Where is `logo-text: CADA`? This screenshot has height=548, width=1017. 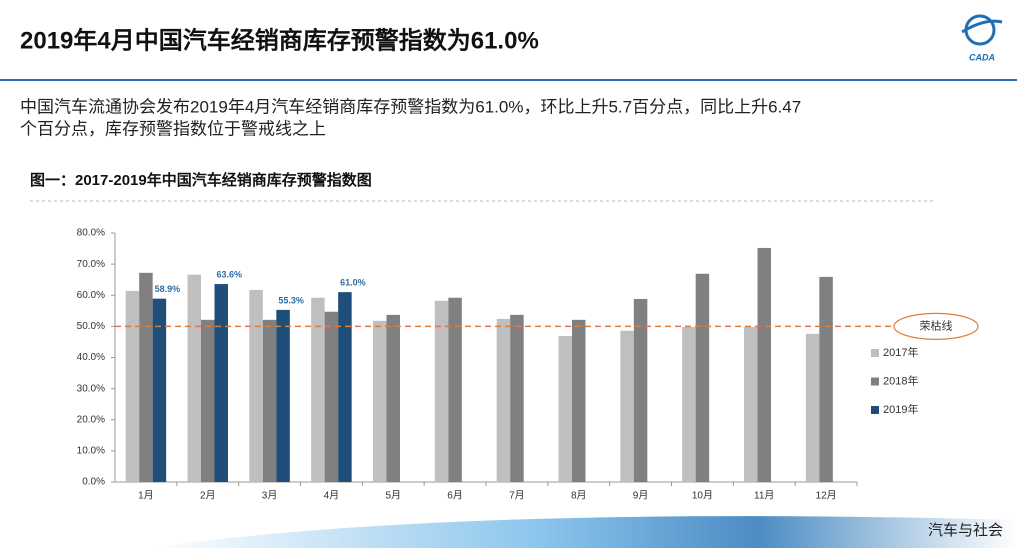 logo-text: CADA is located at coordinates (982, 57).